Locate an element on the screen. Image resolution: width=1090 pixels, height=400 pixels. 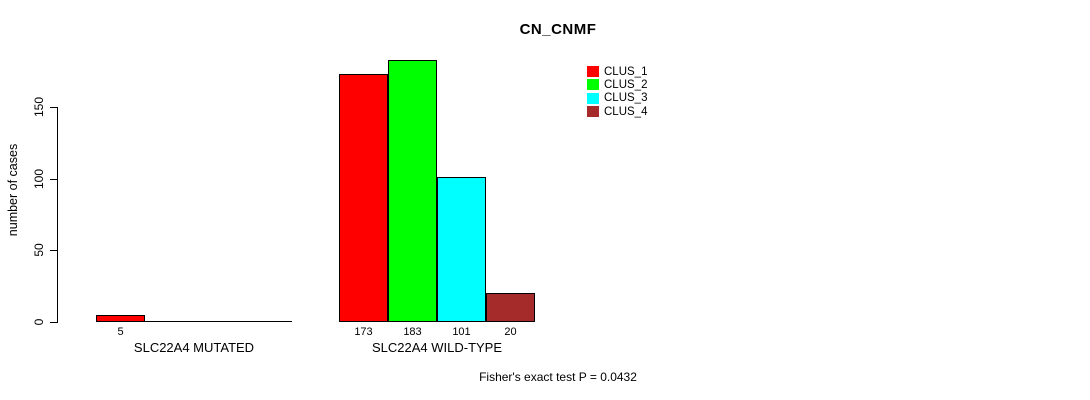
bar-clus_2-wildtype is located at coordinates (412, 191).